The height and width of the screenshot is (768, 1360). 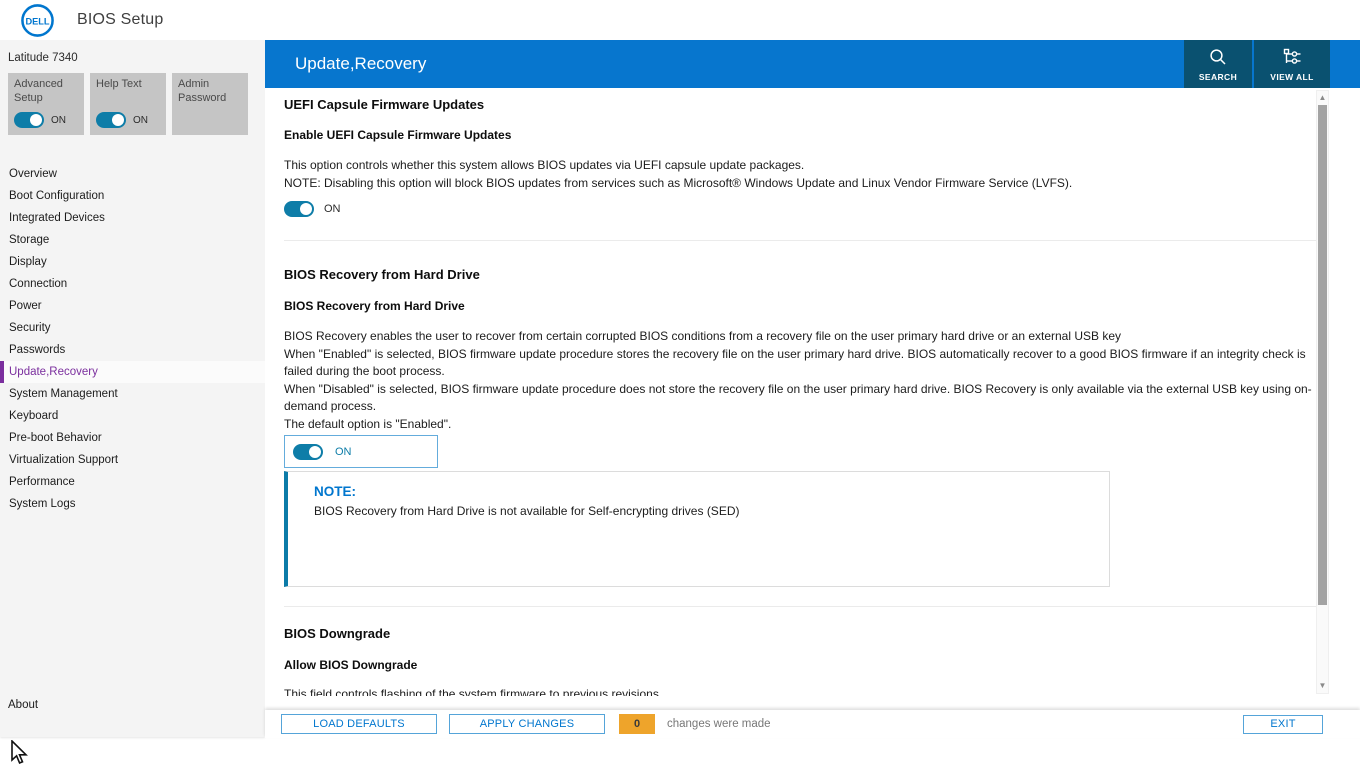 I want to click on sidebar-item-boot-configuration: Boot Configuration, so click(x=57, y=196).